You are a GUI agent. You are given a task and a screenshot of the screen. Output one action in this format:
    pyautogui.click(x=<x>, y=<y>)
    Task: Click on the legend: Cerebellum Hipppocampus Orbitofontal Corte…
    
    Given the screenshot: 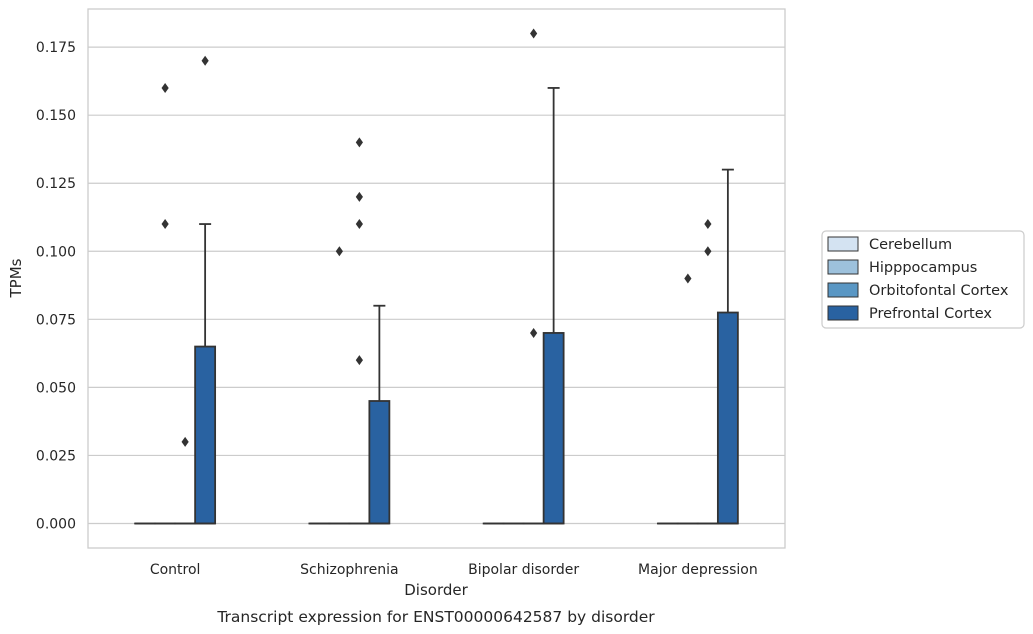 What is the action you would take?
    pyautogui.click(x=923, y=279)
    